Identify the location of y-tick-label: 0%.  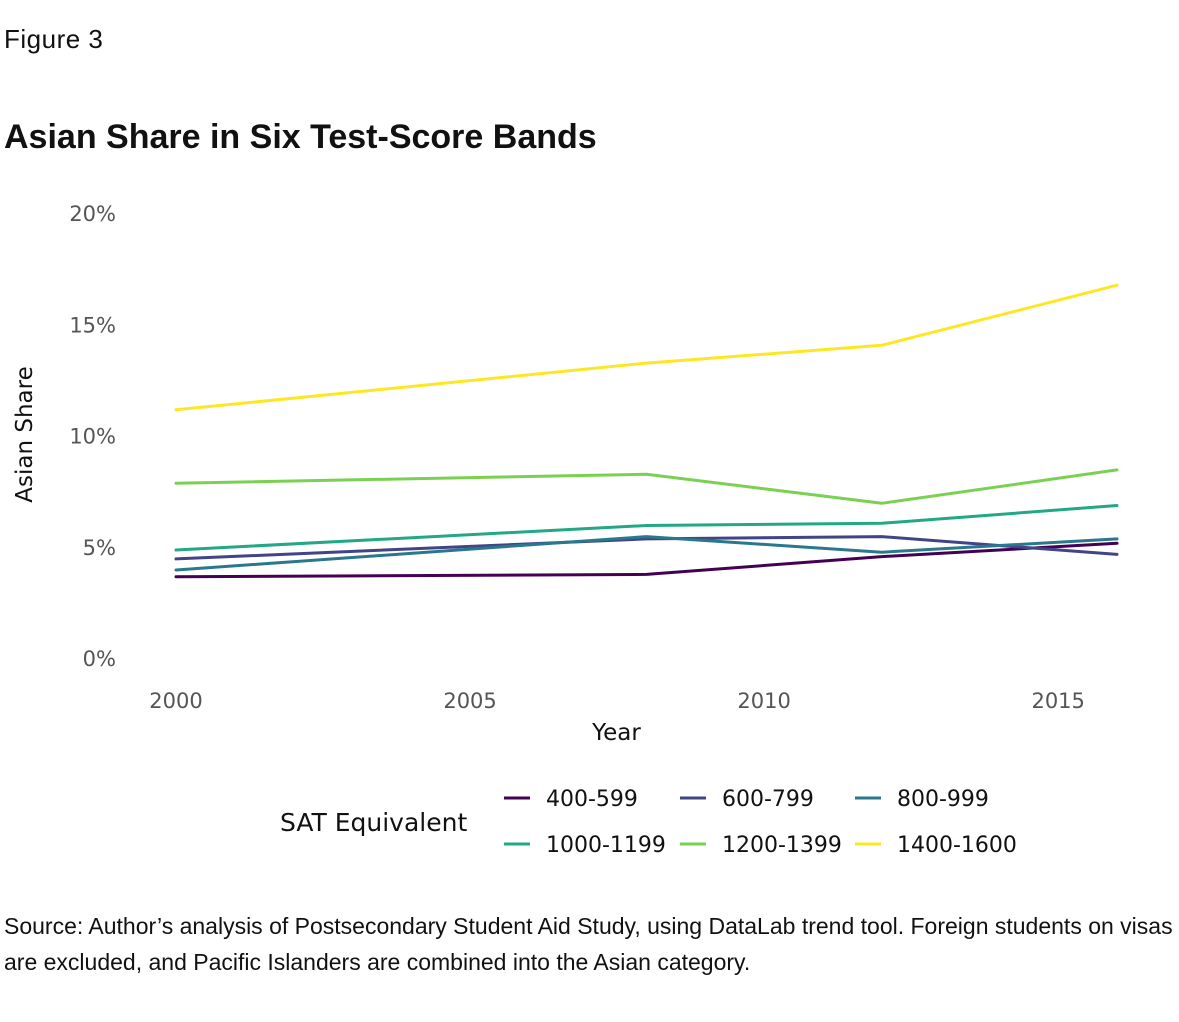
(99, 659).